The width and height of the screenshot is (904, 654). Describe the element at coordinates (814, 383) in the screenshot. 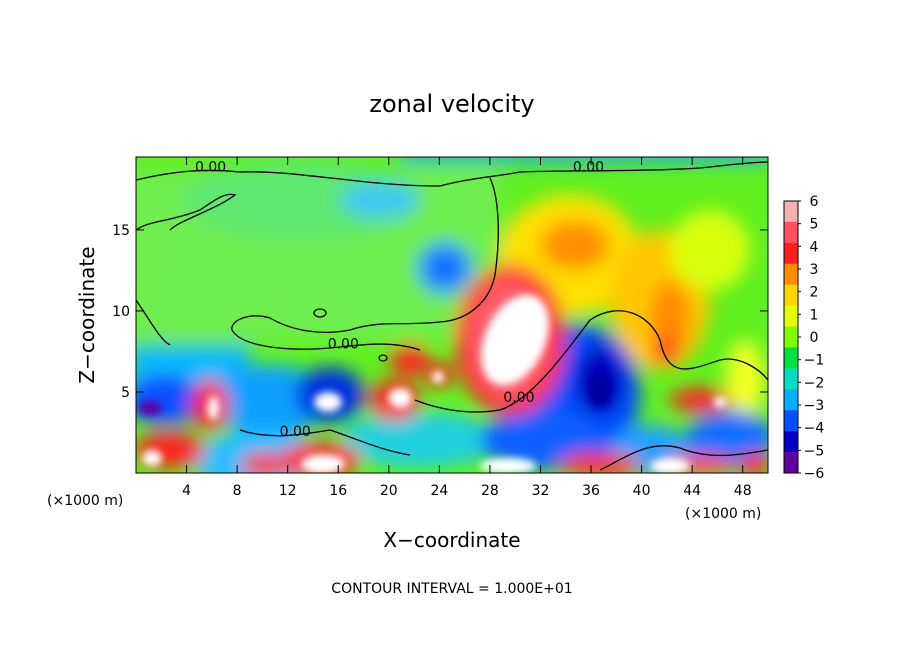

I see `colorbar-label: −2` at that location.